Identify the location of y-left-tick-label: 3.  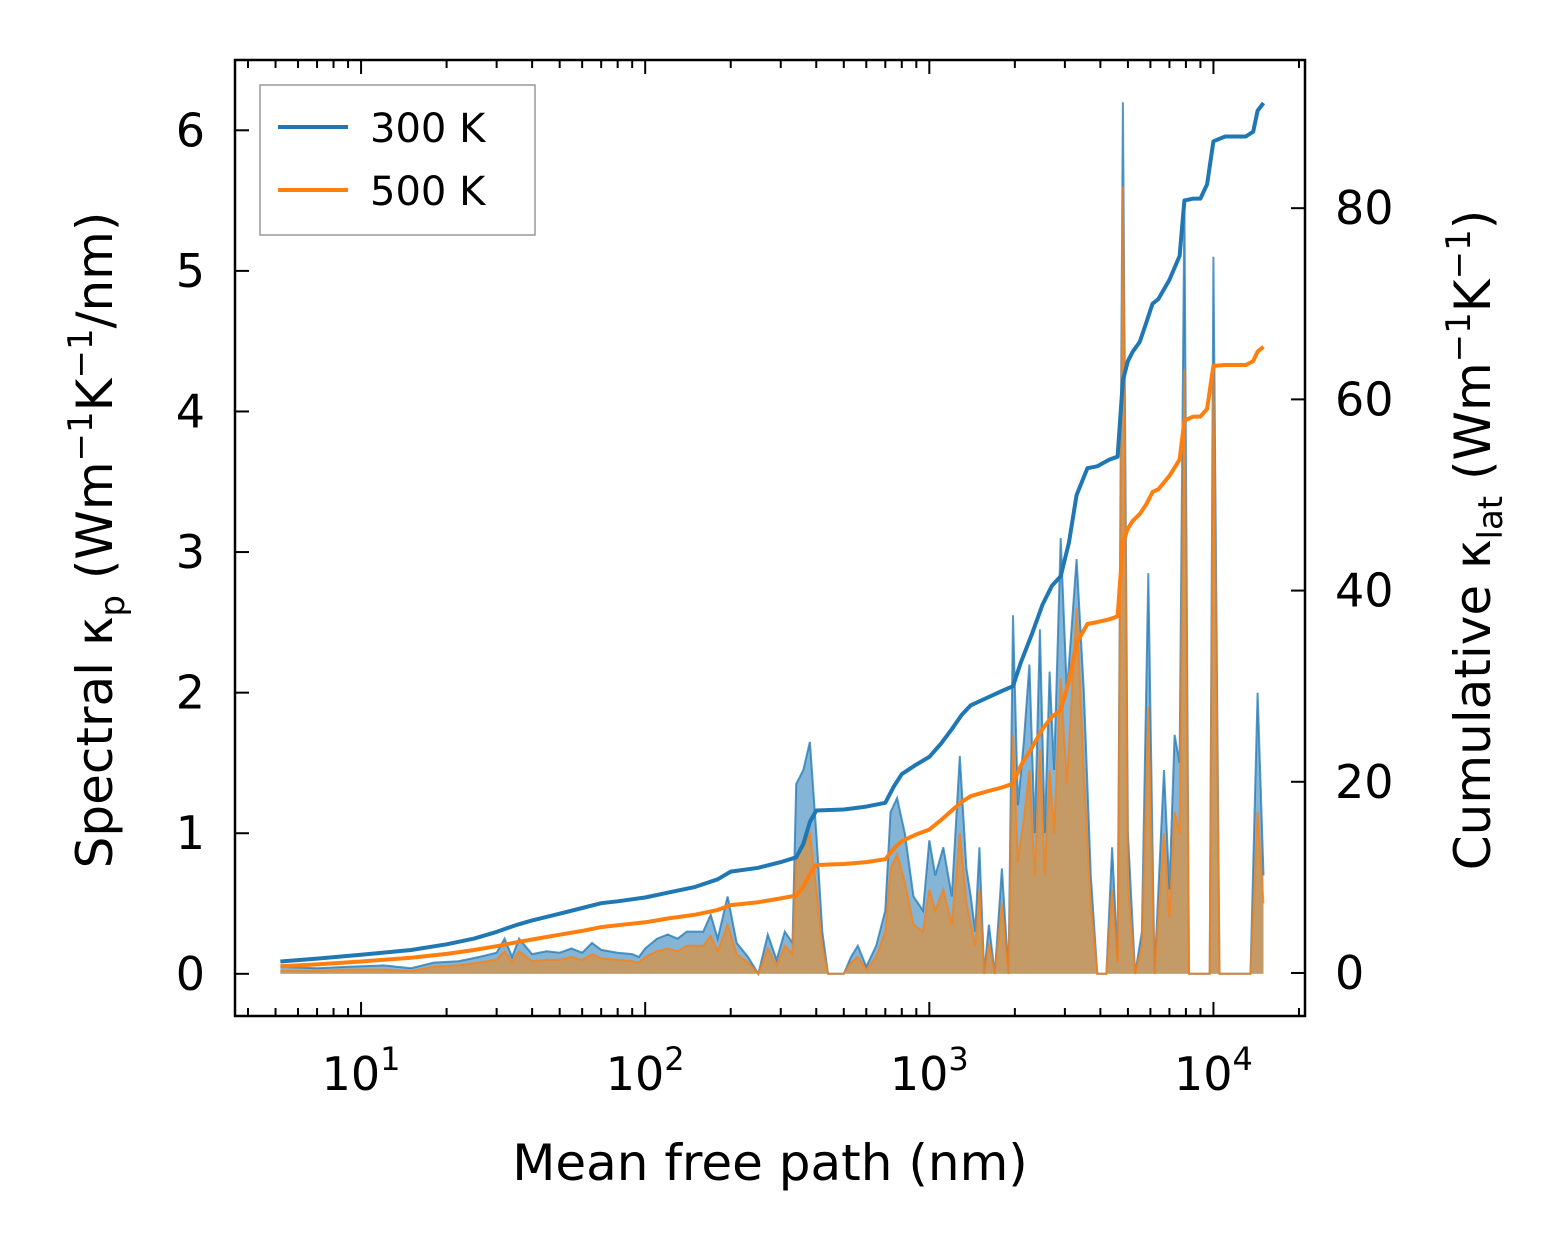
(190, 552).